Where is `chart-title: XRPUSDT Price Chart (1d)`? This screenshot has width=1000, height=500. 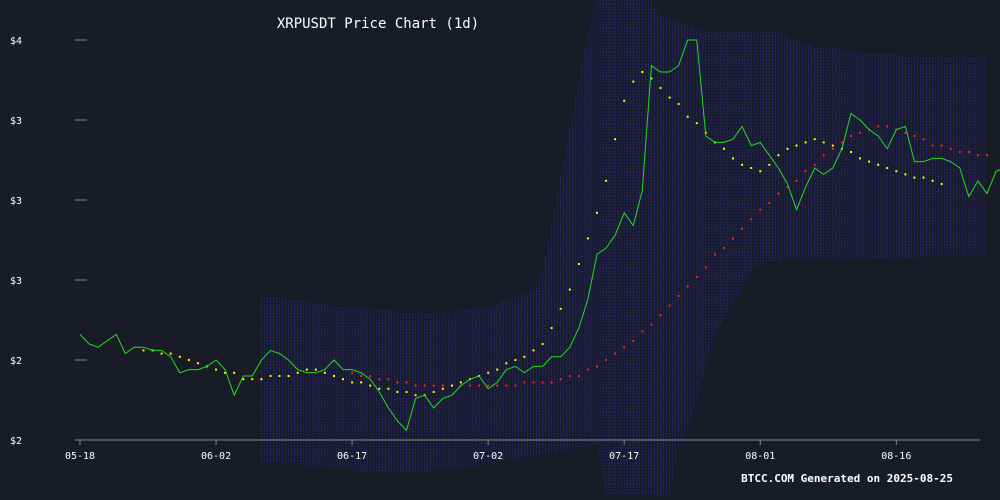 chart-title: XRPUSDT Price Chart (1d) is located at coordinates (378, 24).